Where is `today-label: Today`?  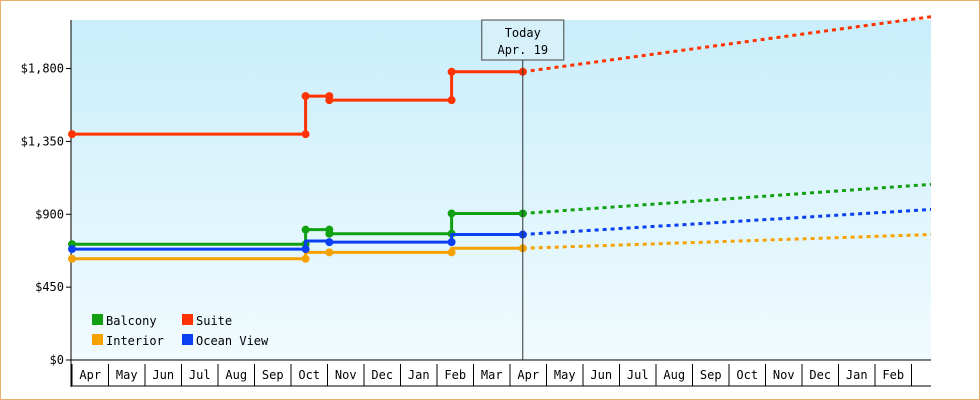
today-label: Today is located at coordinates (523, 33).